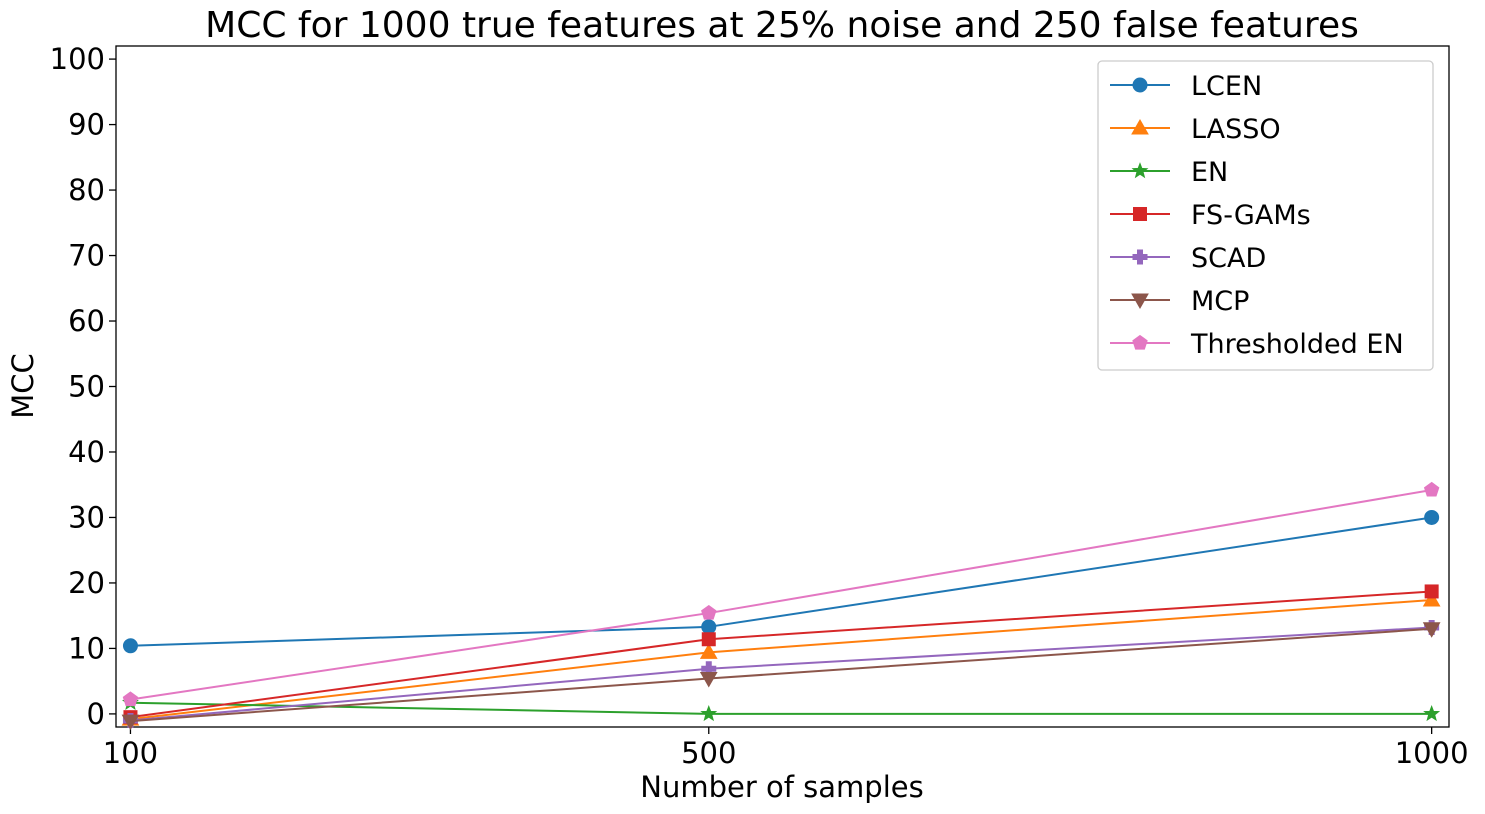 The height and width of the screenshot is (814, 1485). I want to click on legend: LCEN LASSO EN FS-GAMs SCAD MCP Thresholded EN, so click(1265, 215).